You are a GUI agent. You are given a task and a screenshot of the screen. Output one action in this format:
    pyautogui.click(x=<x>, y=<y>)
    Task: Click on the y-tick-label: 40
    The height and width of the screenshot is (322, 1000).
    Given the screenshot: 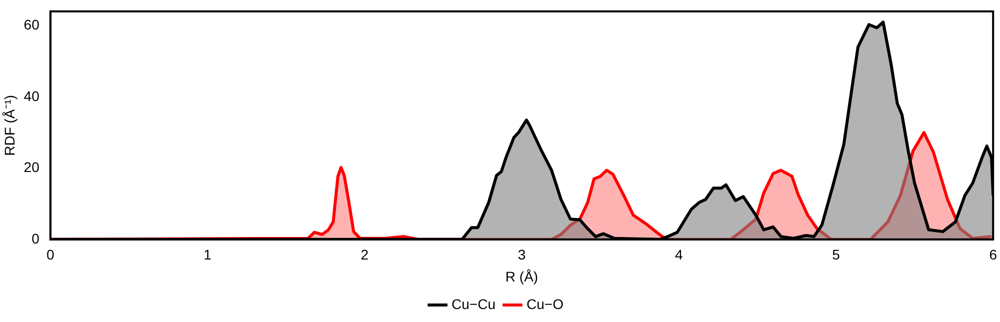 What is the action you would take?
    pyautogui.click(x=32, y=96)
    